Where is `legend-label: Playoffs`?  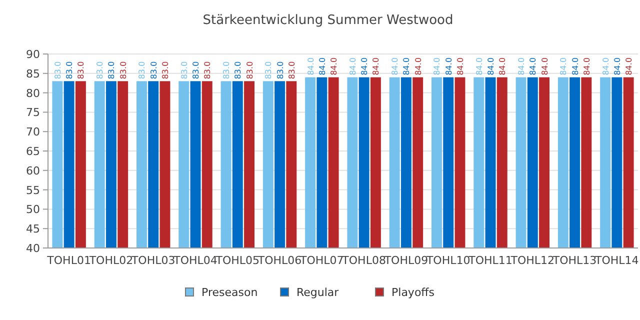 legend-label: Playoffs is located at coordinates (413, 292).